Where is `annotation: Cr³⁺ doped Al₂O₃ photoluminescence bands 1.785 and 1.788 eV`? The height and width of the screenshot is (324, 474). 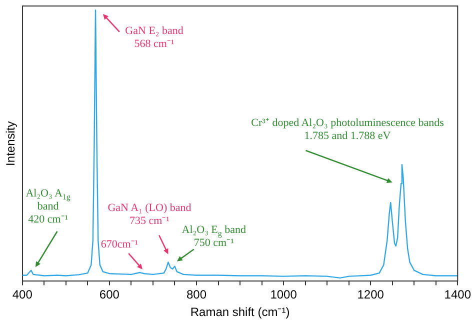 annotation: Cr³⁺ doped Al₂O₃ photoluminescence bands 1.785 and 1.788 eV is located at coordinates (347, 129).